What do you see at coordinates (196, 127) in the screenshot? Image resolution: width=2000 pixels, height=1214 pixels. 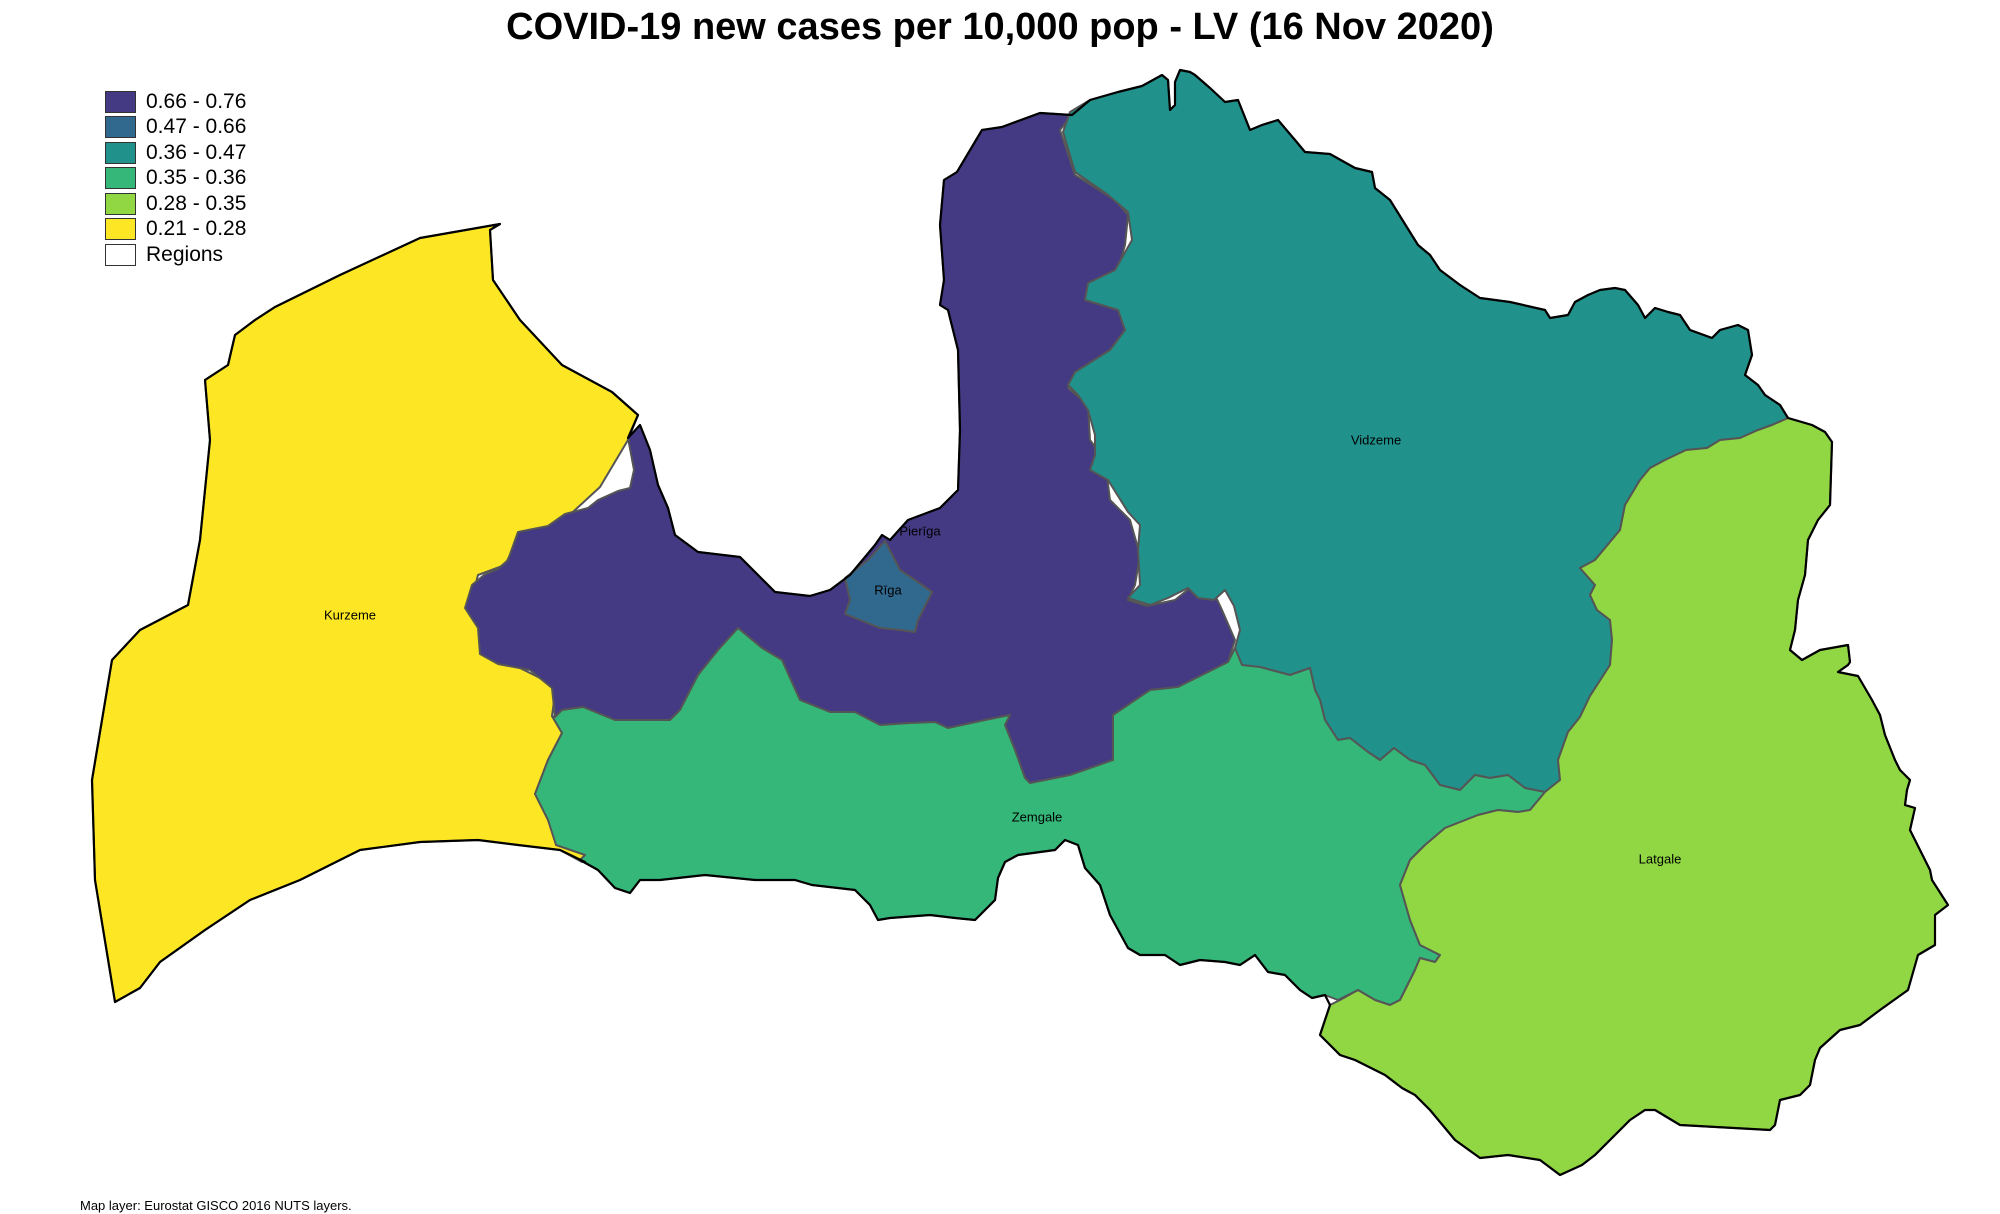 I see `legend-label: 0.47 - 0.66` at bounding box center [196, 127].